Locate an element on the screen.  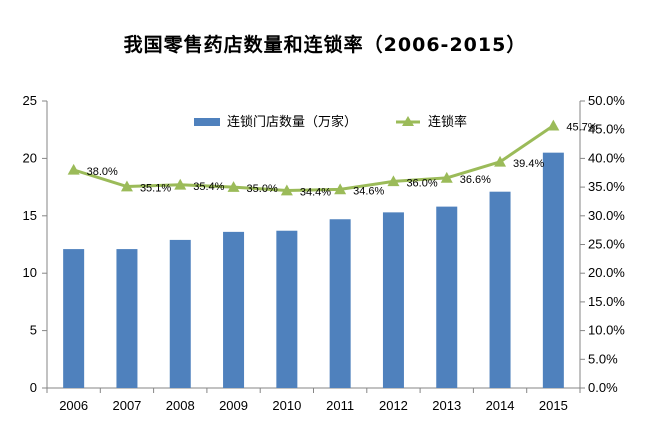
y-right-tick-label: 10.0% is located at coordinates (606, 330).